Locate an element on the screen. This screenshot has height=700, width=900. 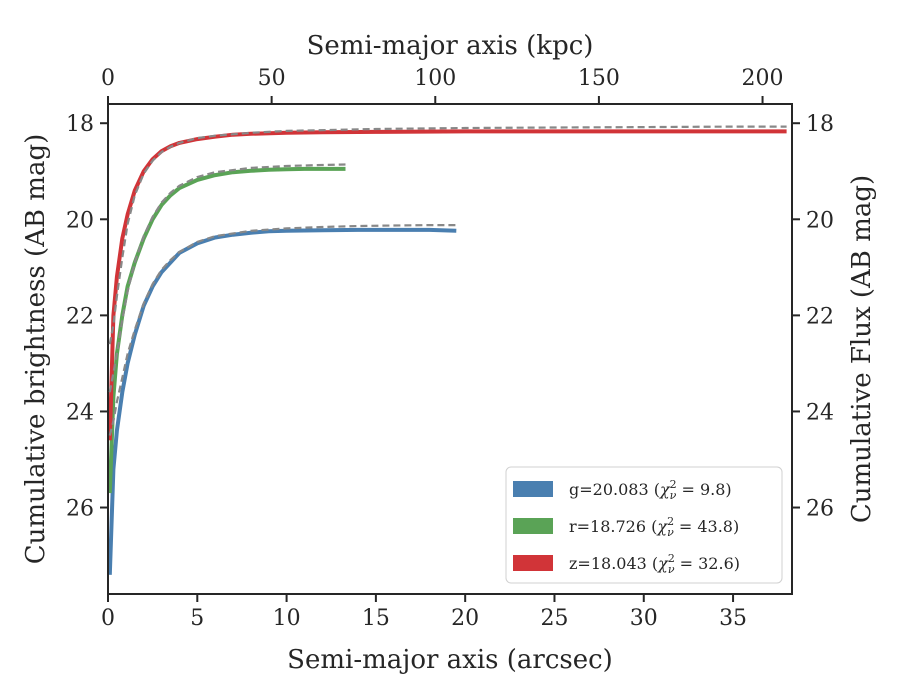
x2-tick-label: 0 is located at coordinates (108, 78).